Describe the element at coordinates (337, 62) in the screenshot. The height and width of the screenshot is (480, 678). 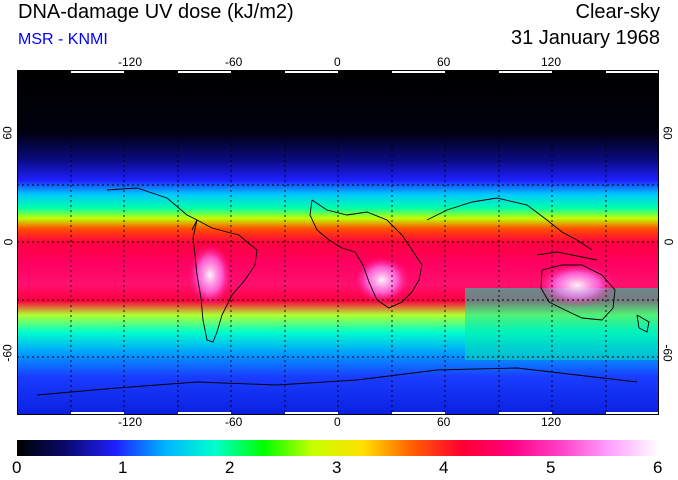
I see `lon-tick-top: 0` at that location.